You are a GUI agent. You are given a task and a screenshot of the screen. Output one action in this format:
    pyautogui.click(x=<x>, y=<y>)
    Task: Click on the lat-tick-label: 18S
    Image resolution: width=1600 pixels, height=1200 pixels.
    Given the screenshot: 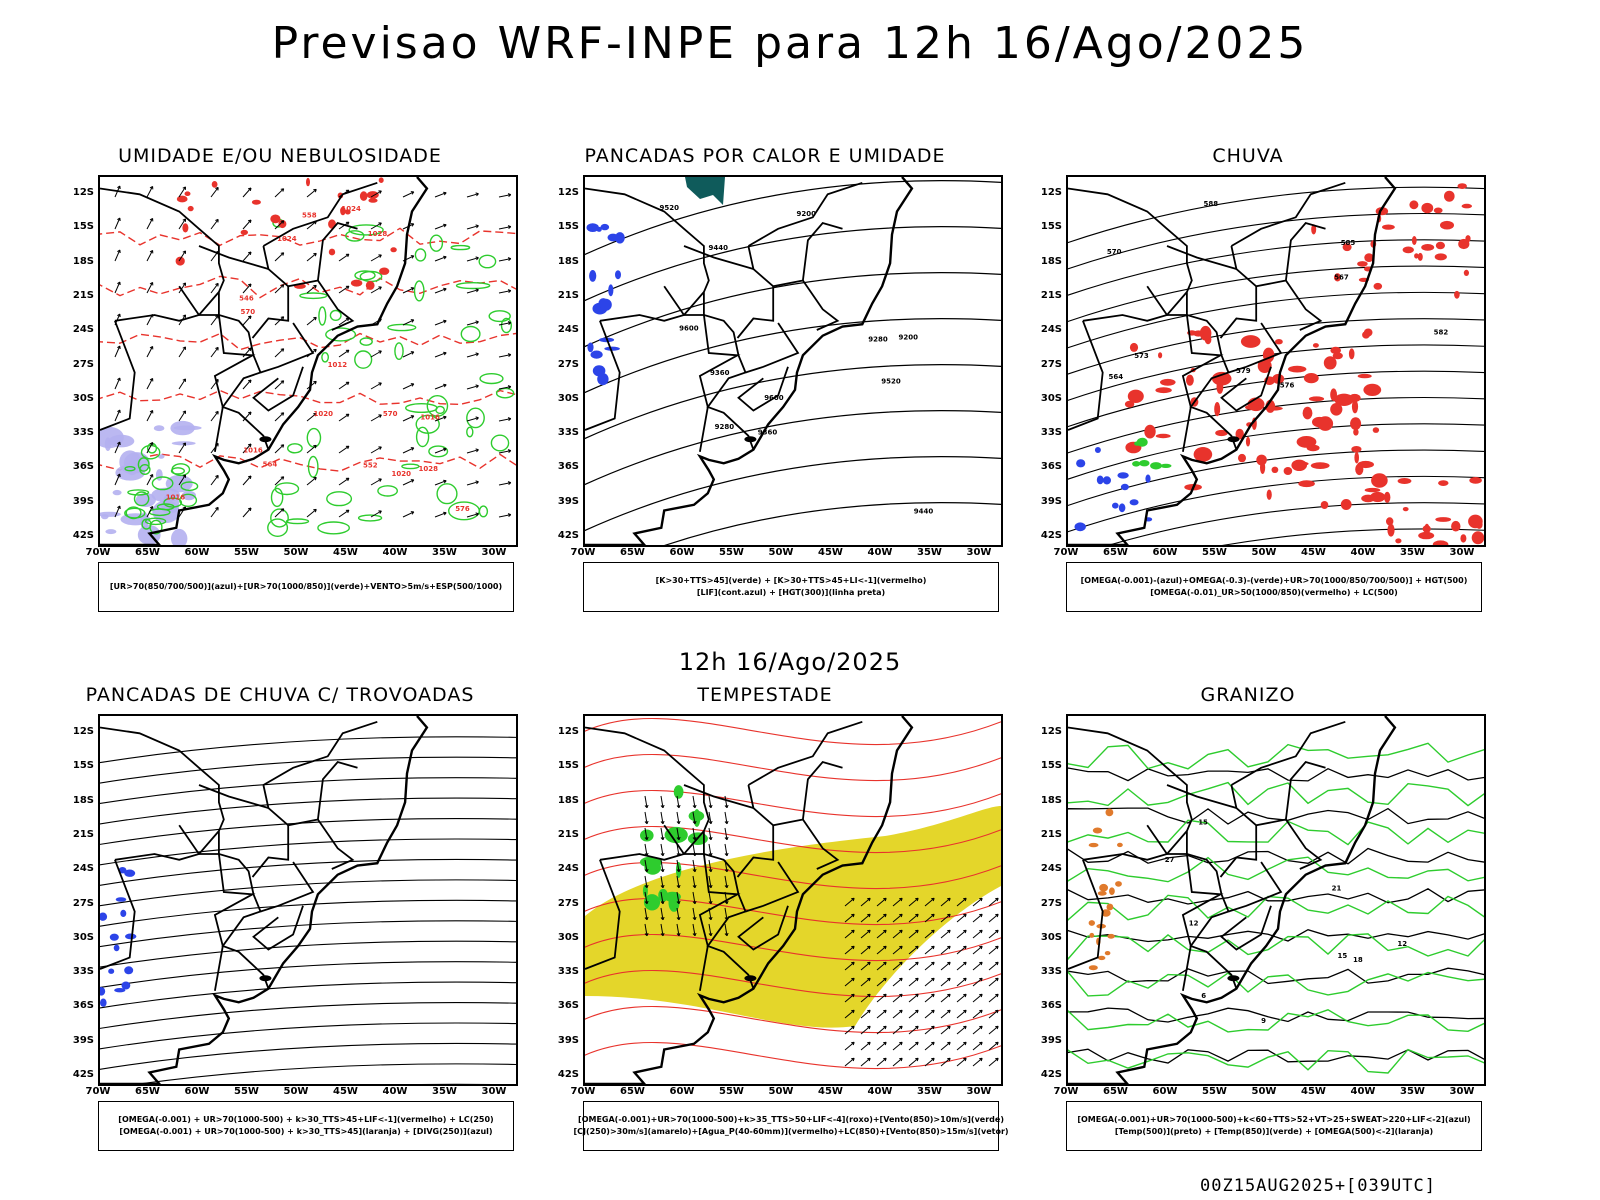 What is the action you would take?
    pyautogui.click(x=83, y=800)
    